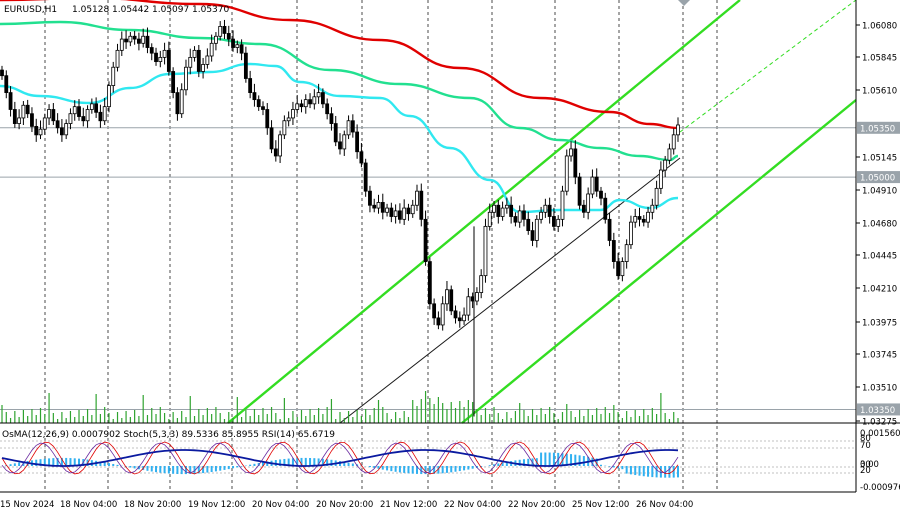 This screenshot has height=514, width=900. Describe the element at coordinates (879, 192) in the screenshot. I see `price-tick-label: 1.04910` at that location.